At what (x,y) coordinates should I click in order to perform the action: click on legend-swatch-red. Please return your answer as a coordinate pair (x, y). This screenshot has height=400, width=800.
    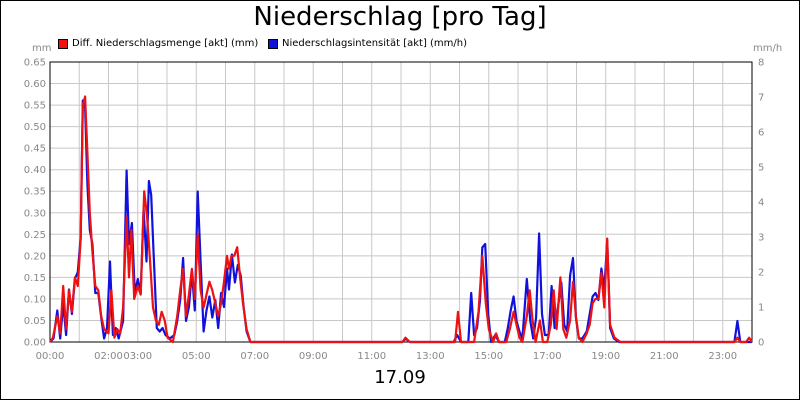
    Looking at the image, I should click on (63, 43).